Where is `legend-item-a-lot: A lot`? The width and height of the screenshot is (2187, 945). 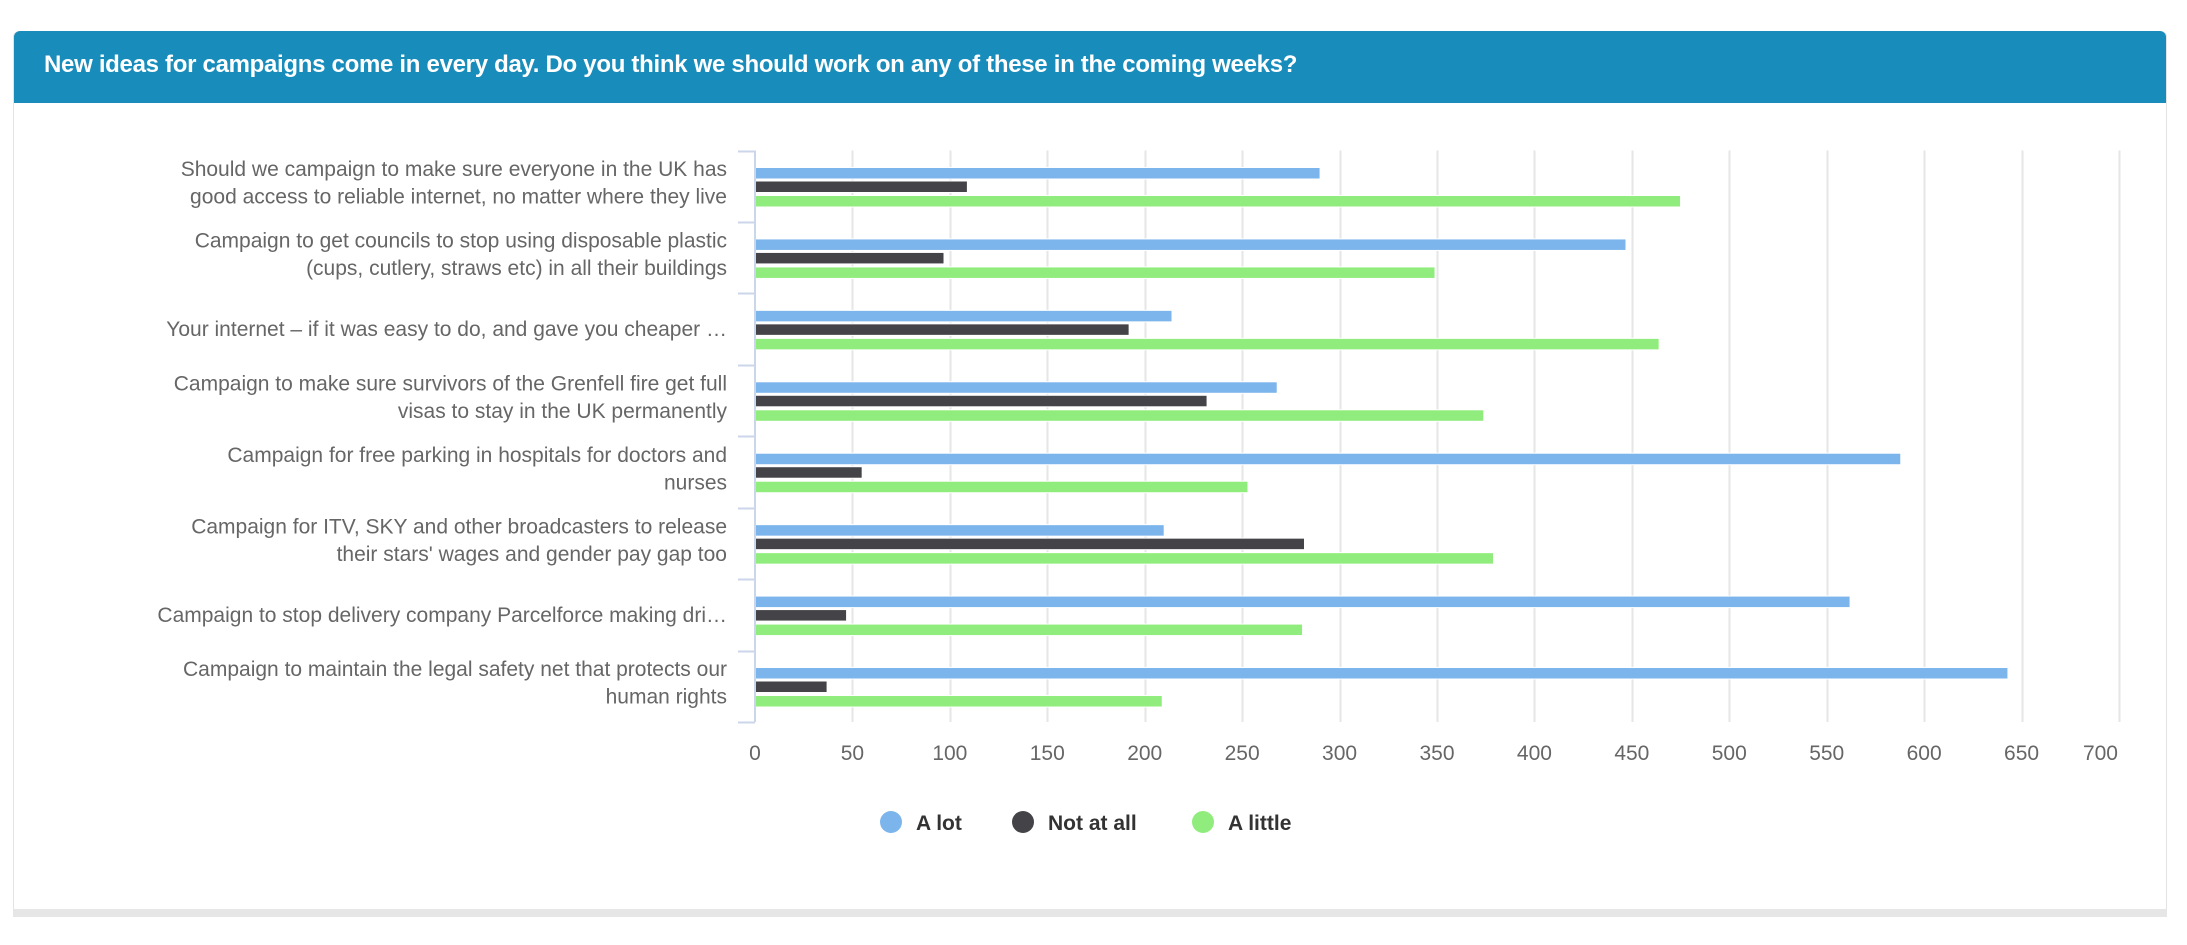
legend-item-a-lot: A lot is located at coordinates (921, 823).